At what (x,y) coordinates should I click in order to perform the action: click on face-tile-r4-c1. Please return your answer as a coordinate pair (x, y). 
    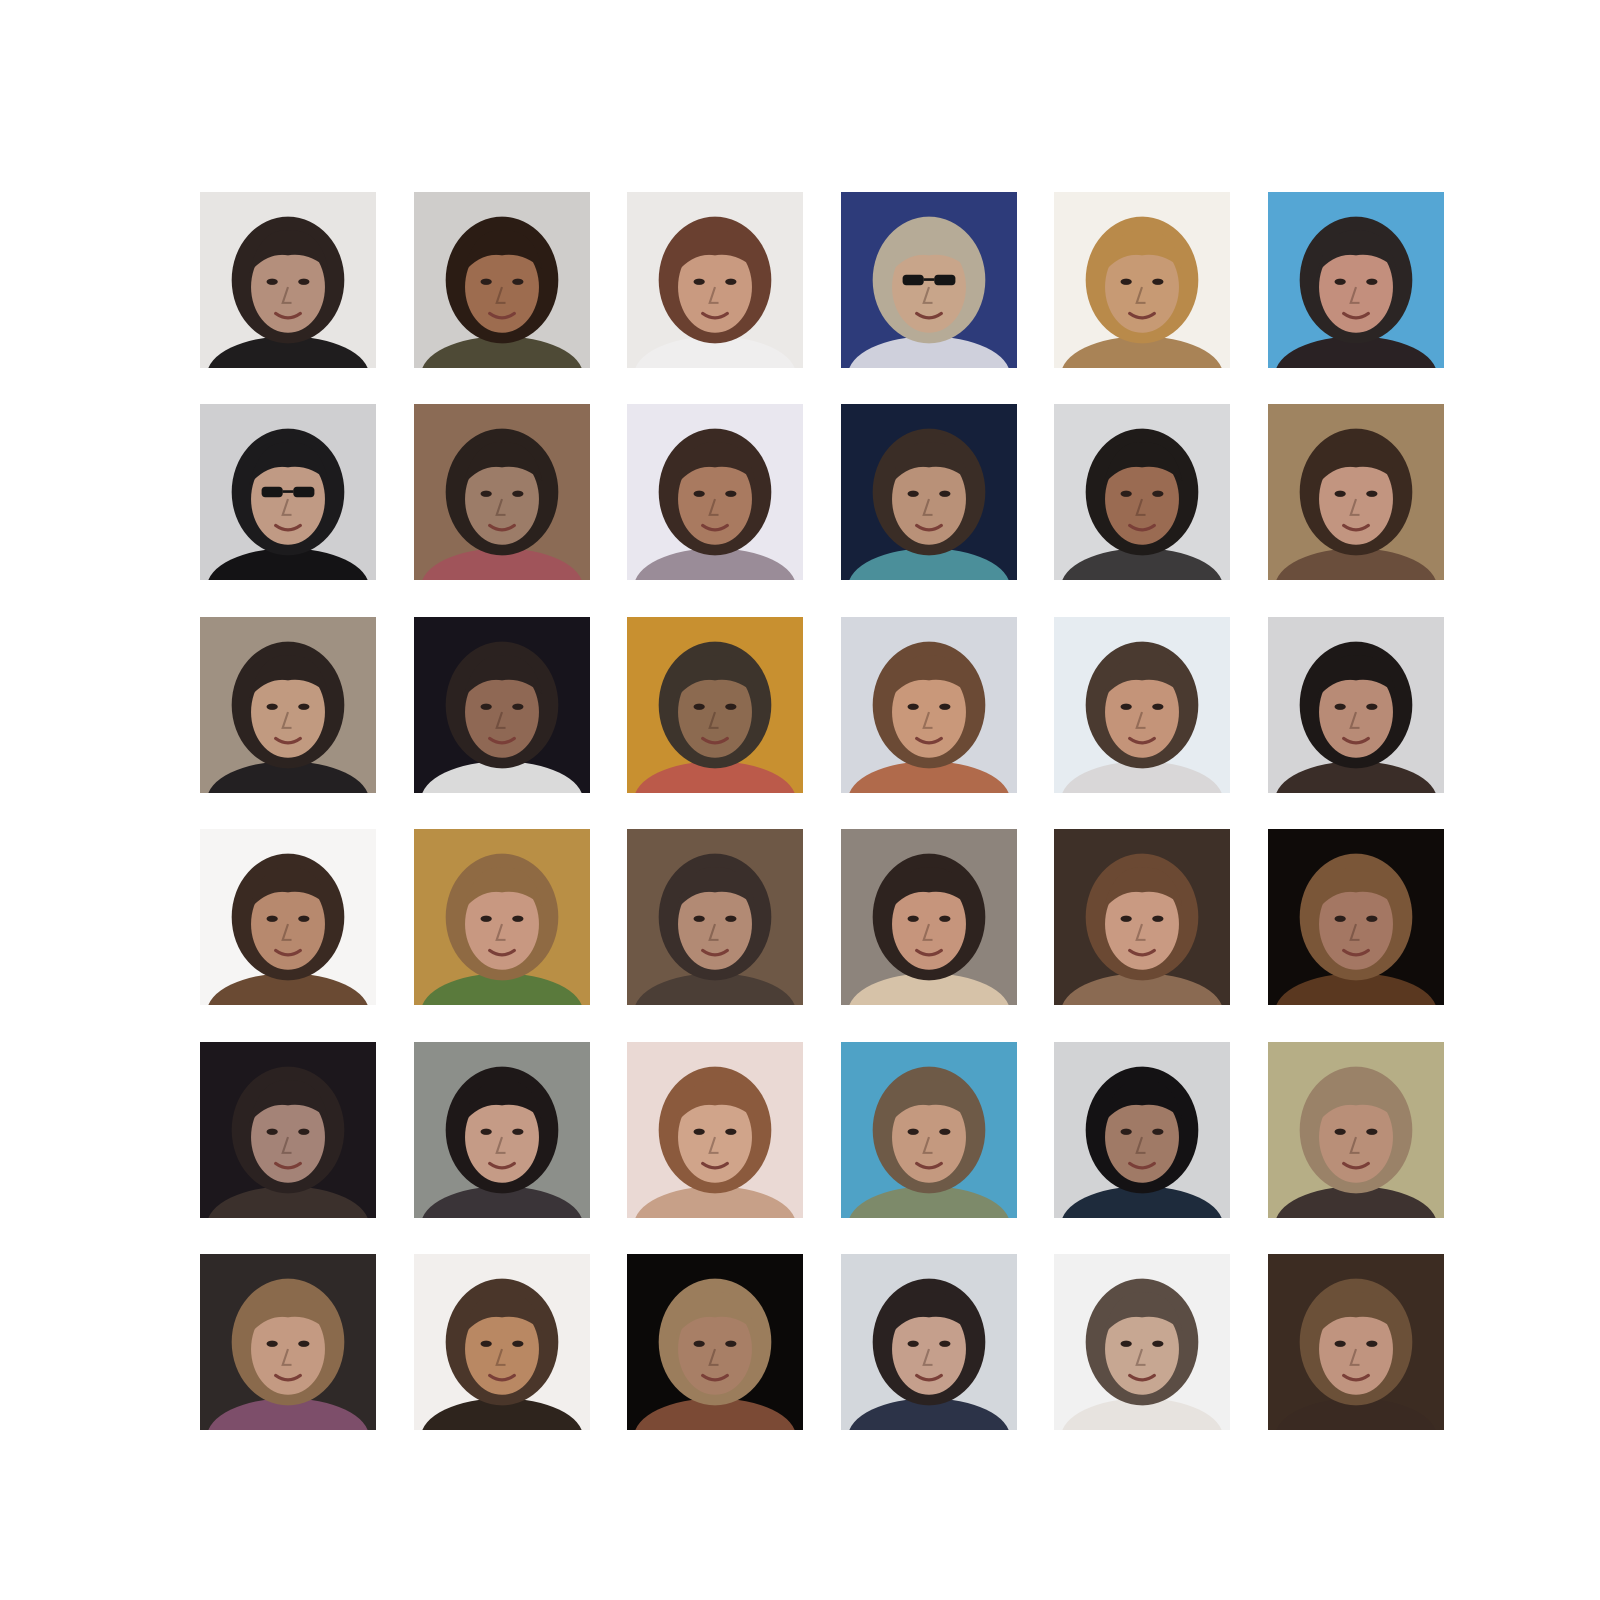
    Looking at the image, I should click on (288, 917).